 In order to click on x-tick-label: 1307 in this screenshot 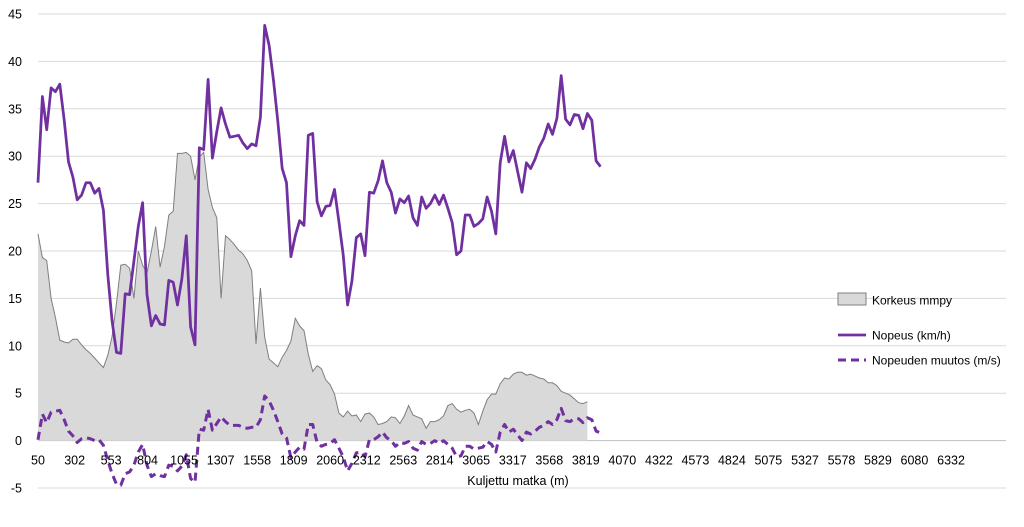, I will do `click(221, 461)`.